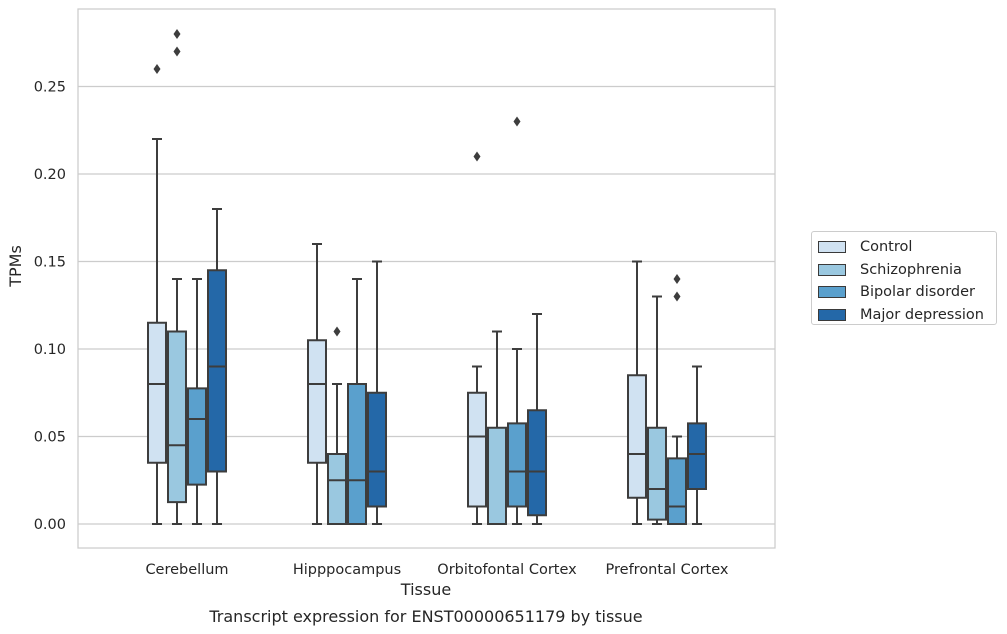 Image resolution: width=1007 pixels, height=634 pixels. Describe the element at coordinates (50, 438) in the screenshot. I see `y-tick-label: 0.05` at that location.